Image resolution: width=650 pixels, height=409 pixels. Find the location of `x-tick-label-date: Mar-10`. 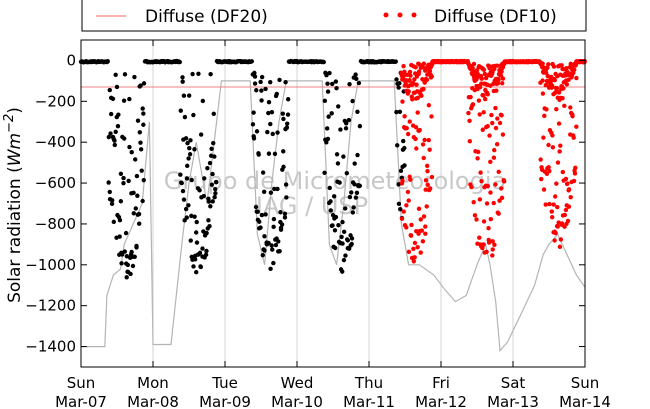

x-tick-label-date: Mar-10 is located at coordinates (297, 401).